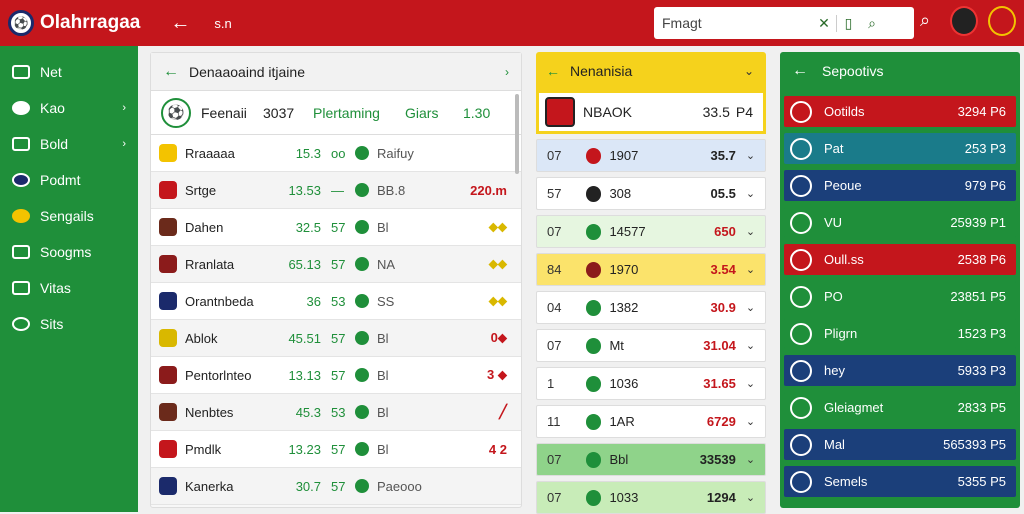  Describe the element at coordinates (651, 497) in the screenshot. I see `list-item: 07 1033 1294 ⌄` at that location.